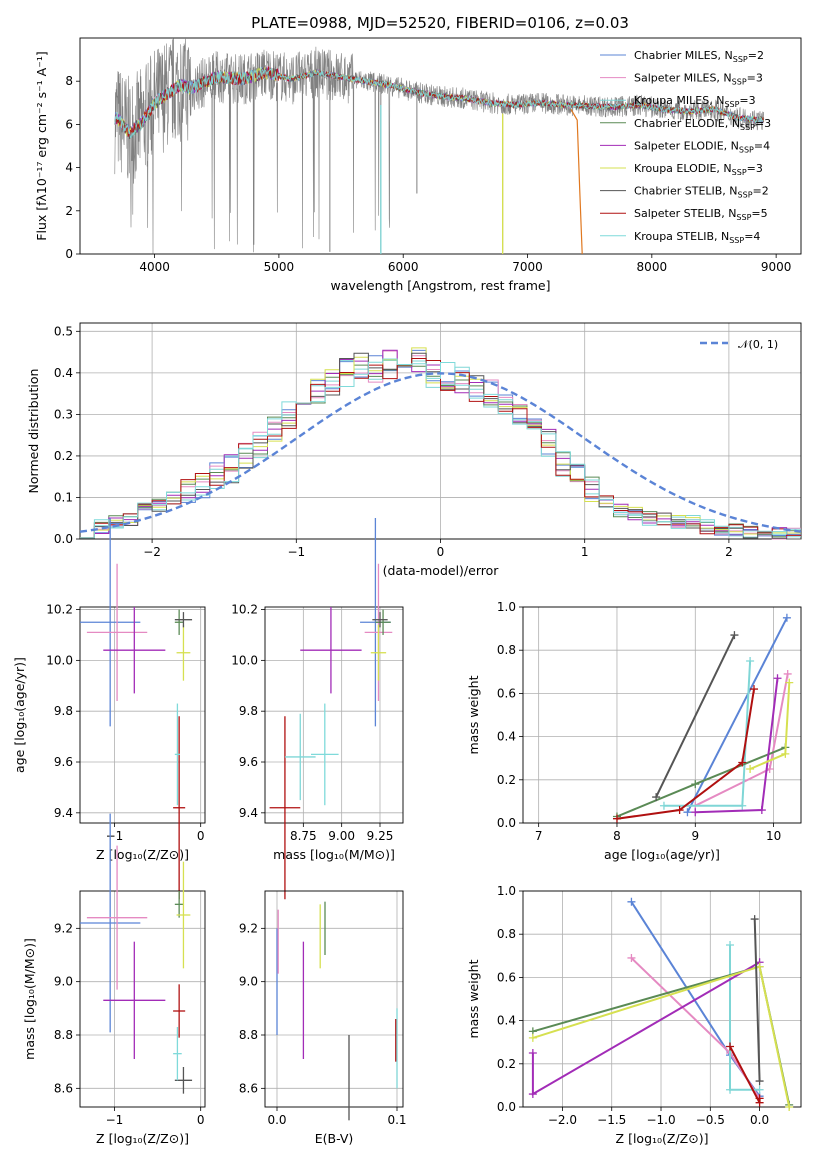 The height and width of the screenshot is (1170, 819). I want to click on y-tick-label: 1.0, so click(506, 891).